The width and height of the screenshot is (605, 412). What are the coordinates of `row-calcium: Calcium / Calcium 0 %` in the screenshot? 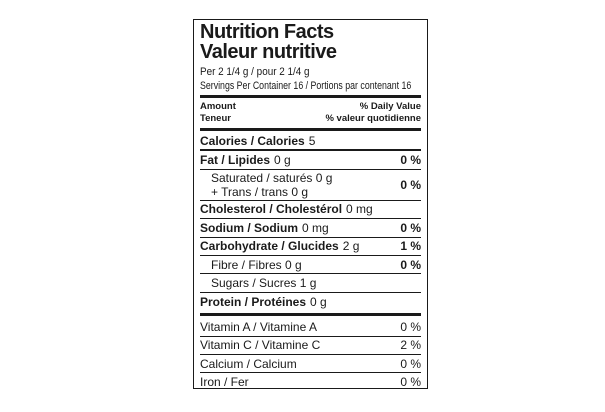 It's located at (310, 364).